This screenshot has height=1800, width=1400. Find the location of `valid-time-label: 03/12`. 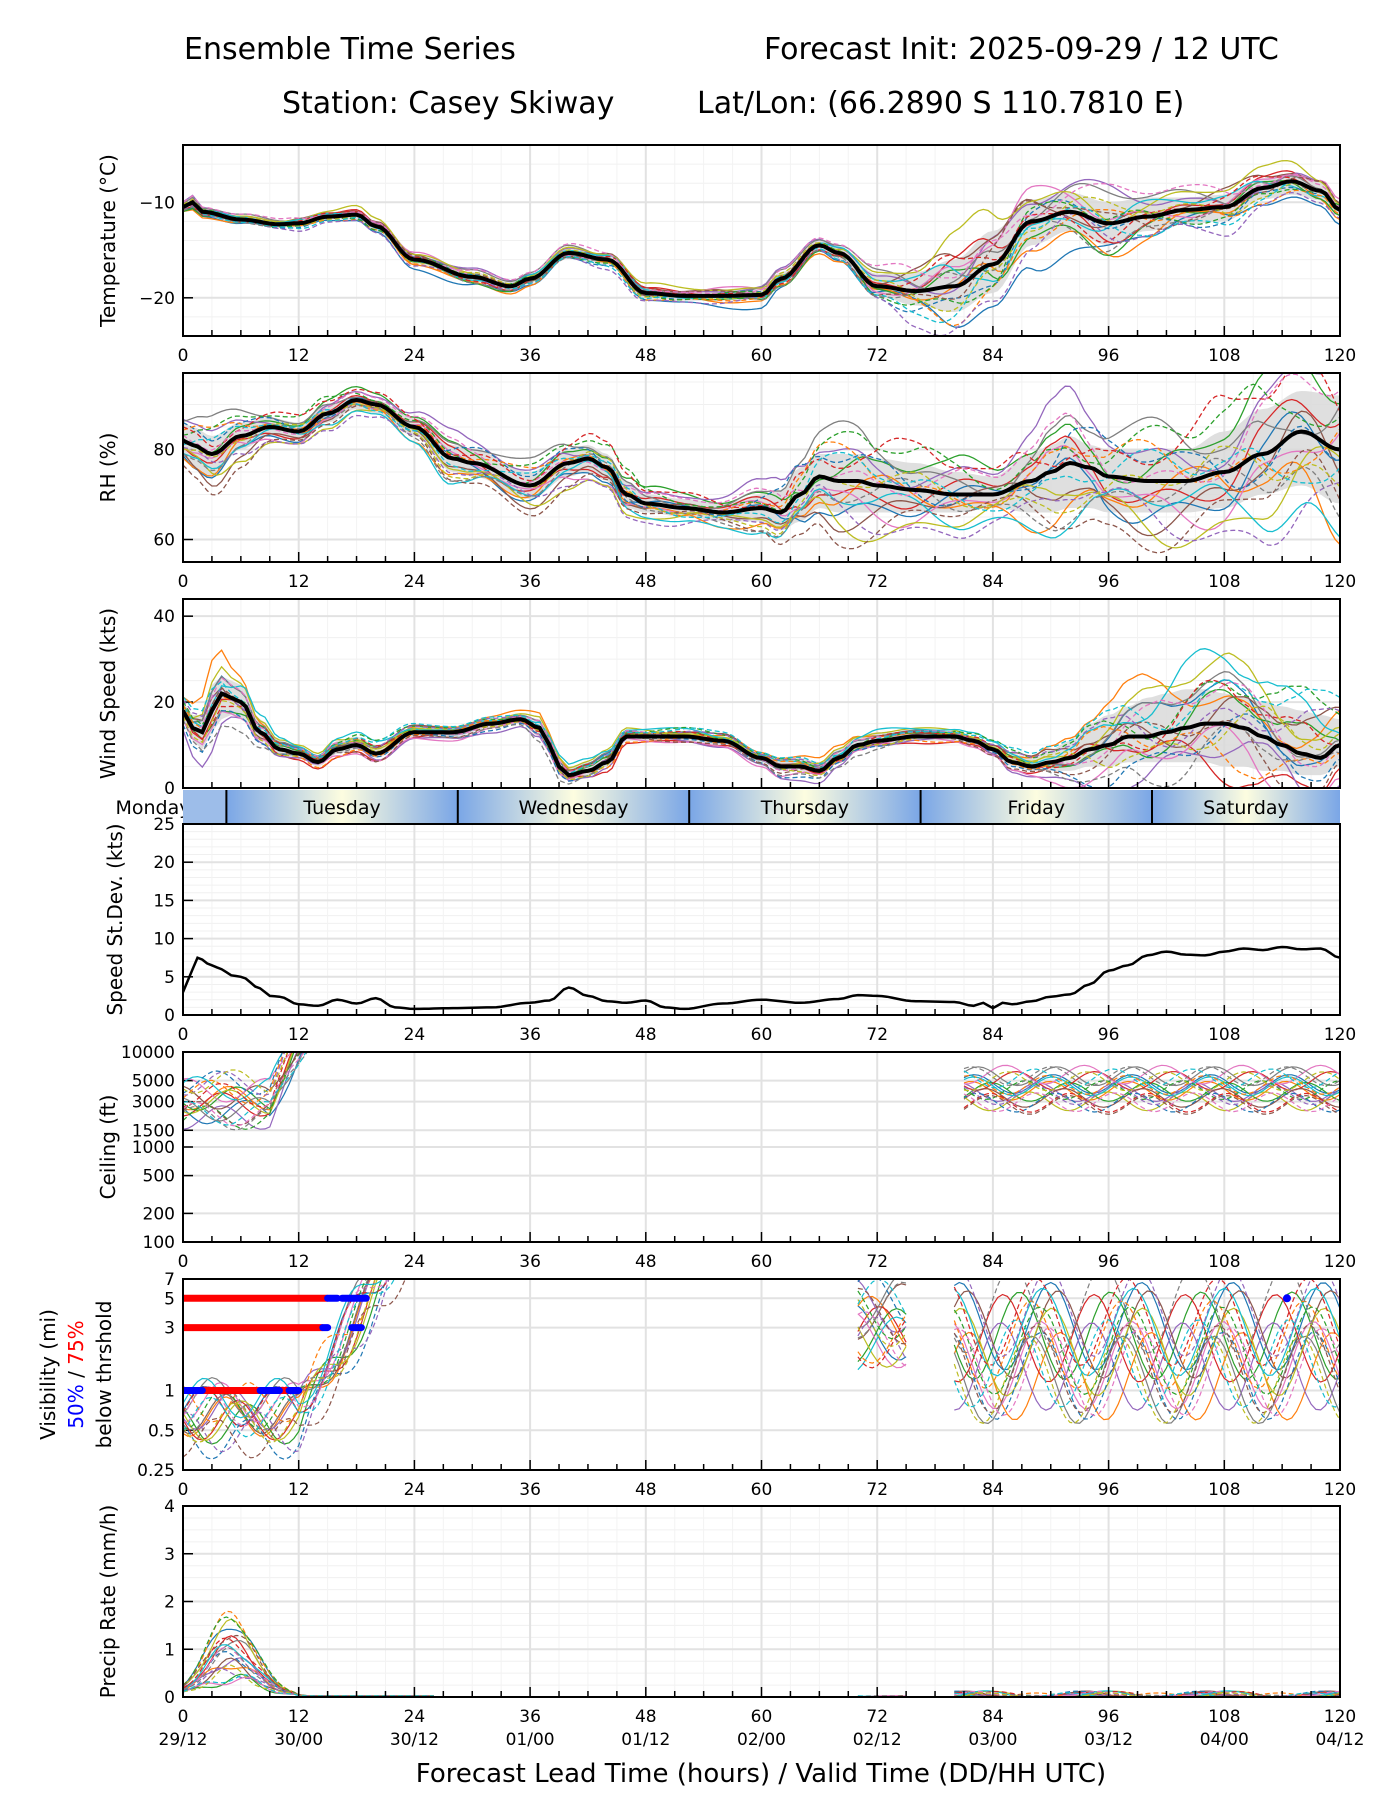

valid-time-label: 03/12 is located at coordinates (1108, 1740).